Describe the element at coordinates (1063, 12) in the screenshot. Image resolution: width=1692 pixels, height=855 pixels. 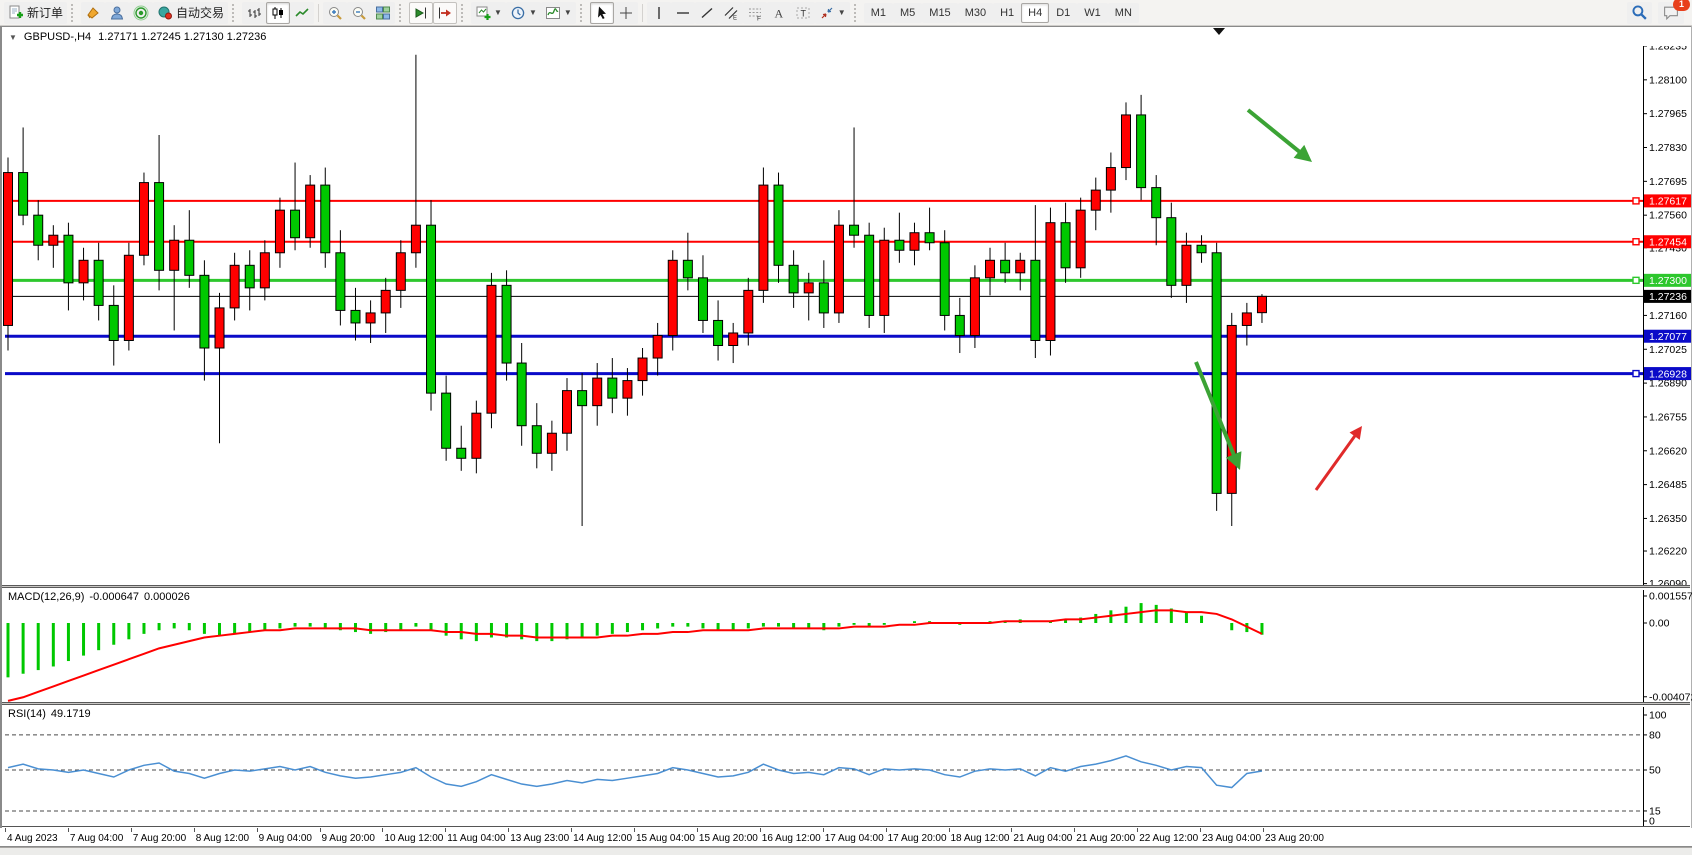
I see `timeframe-d1: D1` at that location.